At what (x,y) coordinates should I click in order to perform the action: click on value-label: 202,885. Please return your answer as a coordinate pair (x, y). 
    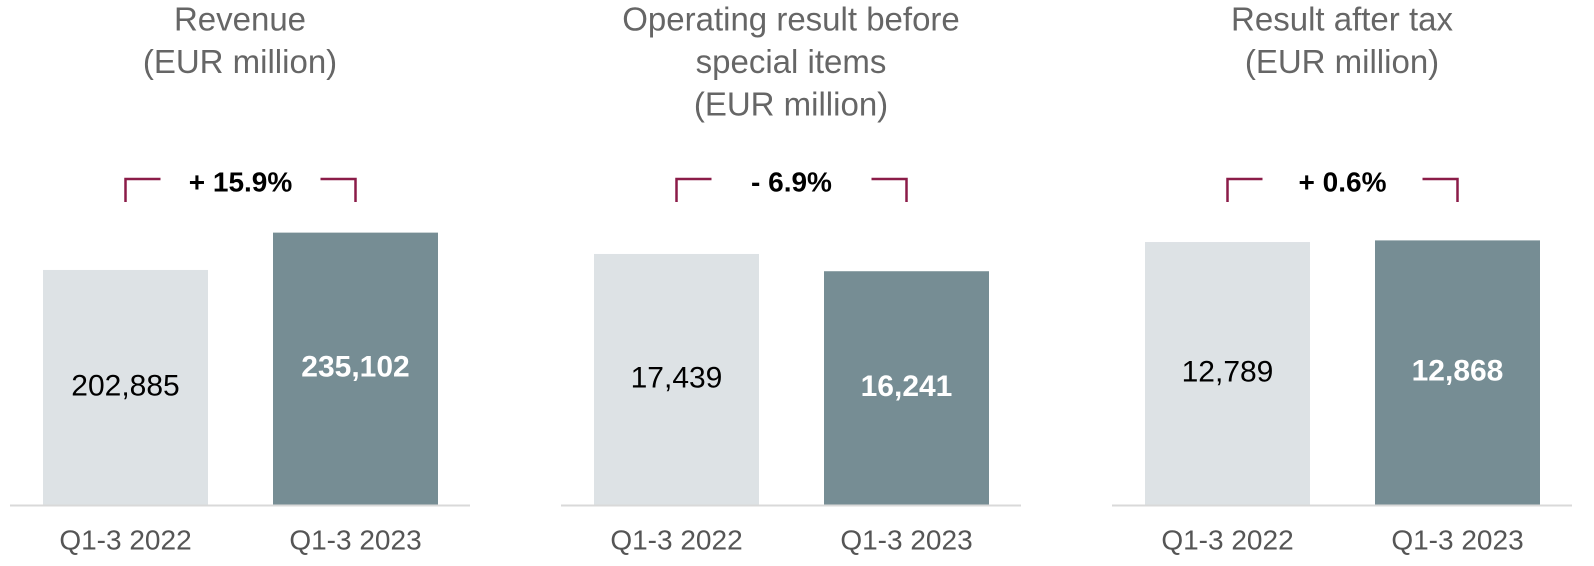
    Looking at the image, I should click on (125, 385).